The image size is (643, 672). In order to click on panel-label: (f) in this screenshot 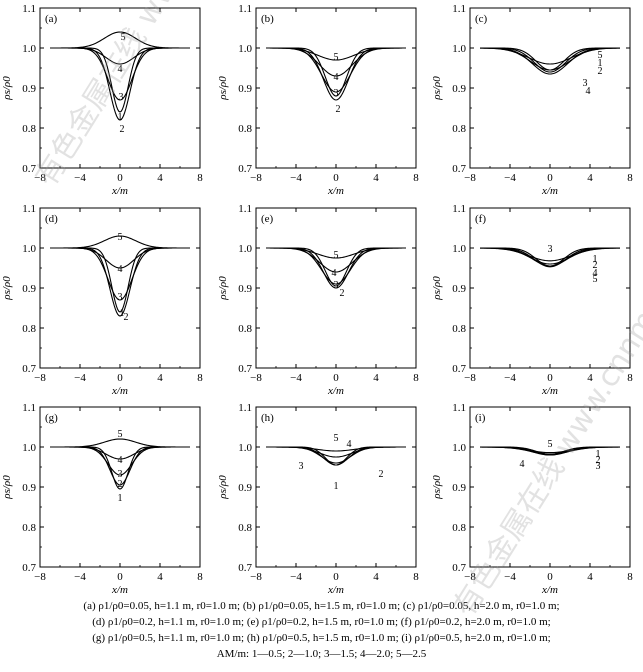, I will do `click(480, 219)`.